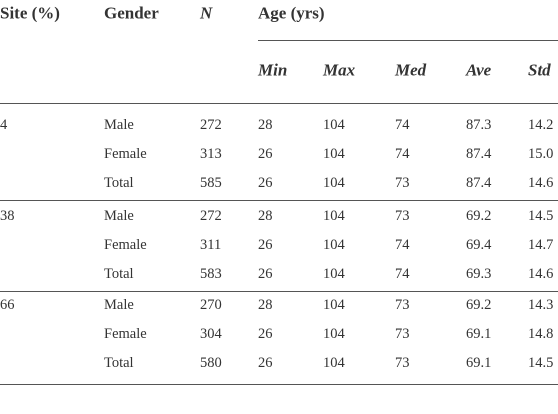 Image resolution: width=558 pixels, height=414 pixels. I want to click on subheader-cell: Std, so click(539, 70).